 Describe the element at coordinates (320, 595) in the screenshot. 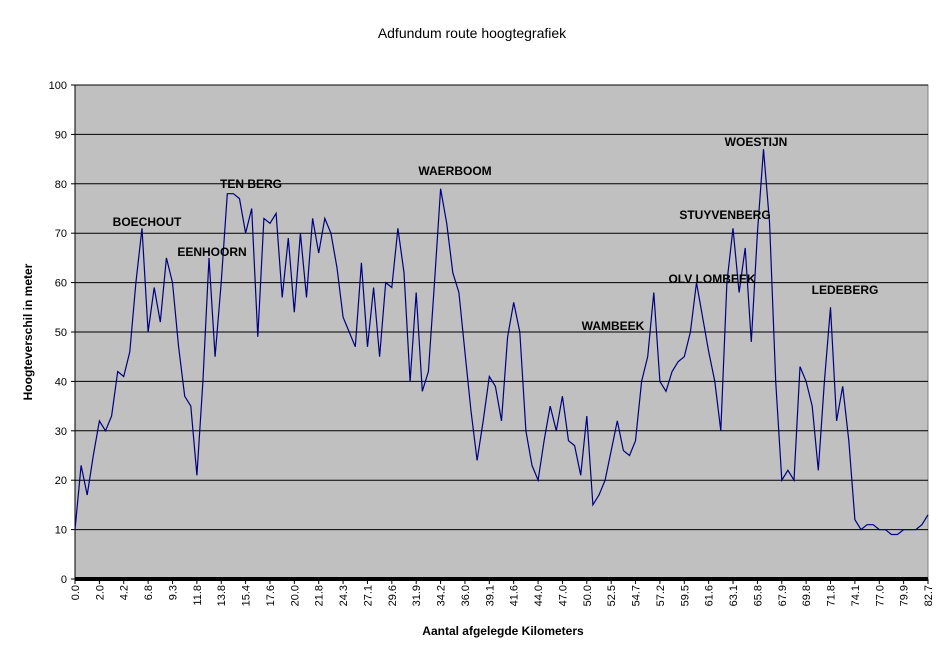

I see `x-tick-label: 21.8` at that location.